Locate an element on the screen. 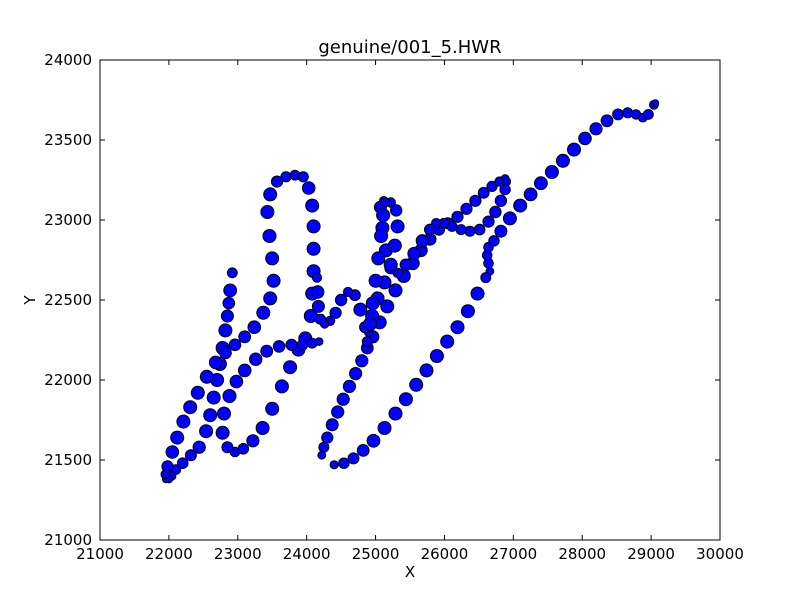  y-tick-label: 22500 is located at coordinates (68, 300).